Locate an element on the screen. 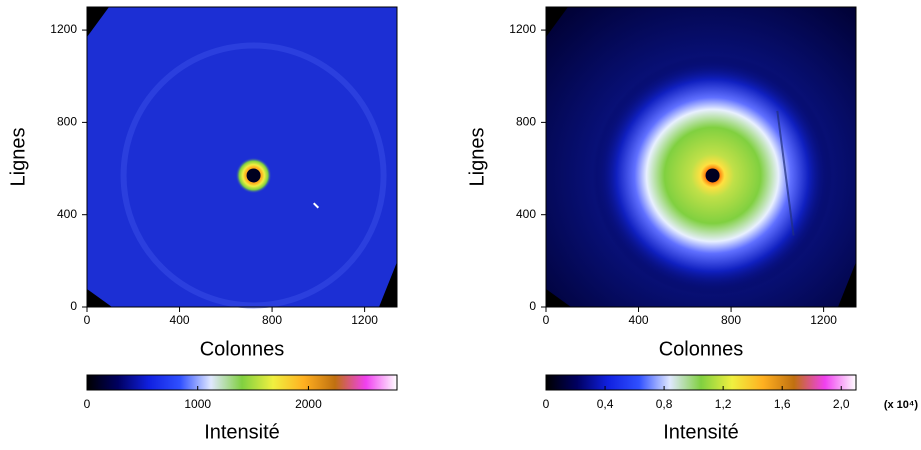 The width and height of the screenshot is (921, 450). colorbar-tick-label: 1,6 is located at coordinates (782, 404).